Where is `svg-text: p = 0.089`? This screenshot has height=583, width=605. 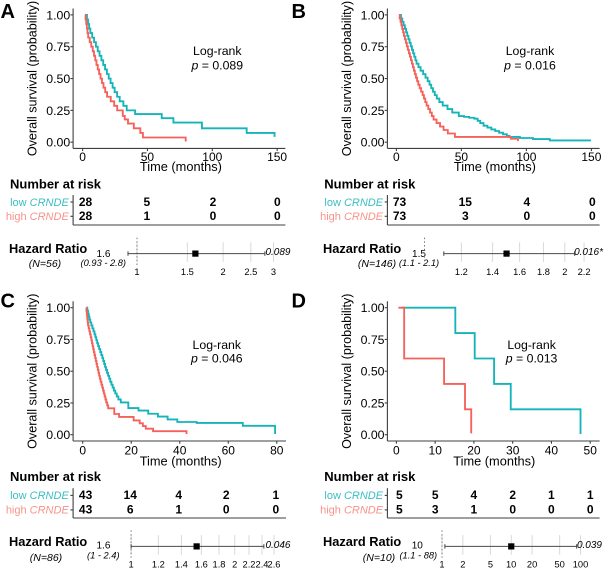
svg-text: p = 0.089 is located at coordinates (216, 66).